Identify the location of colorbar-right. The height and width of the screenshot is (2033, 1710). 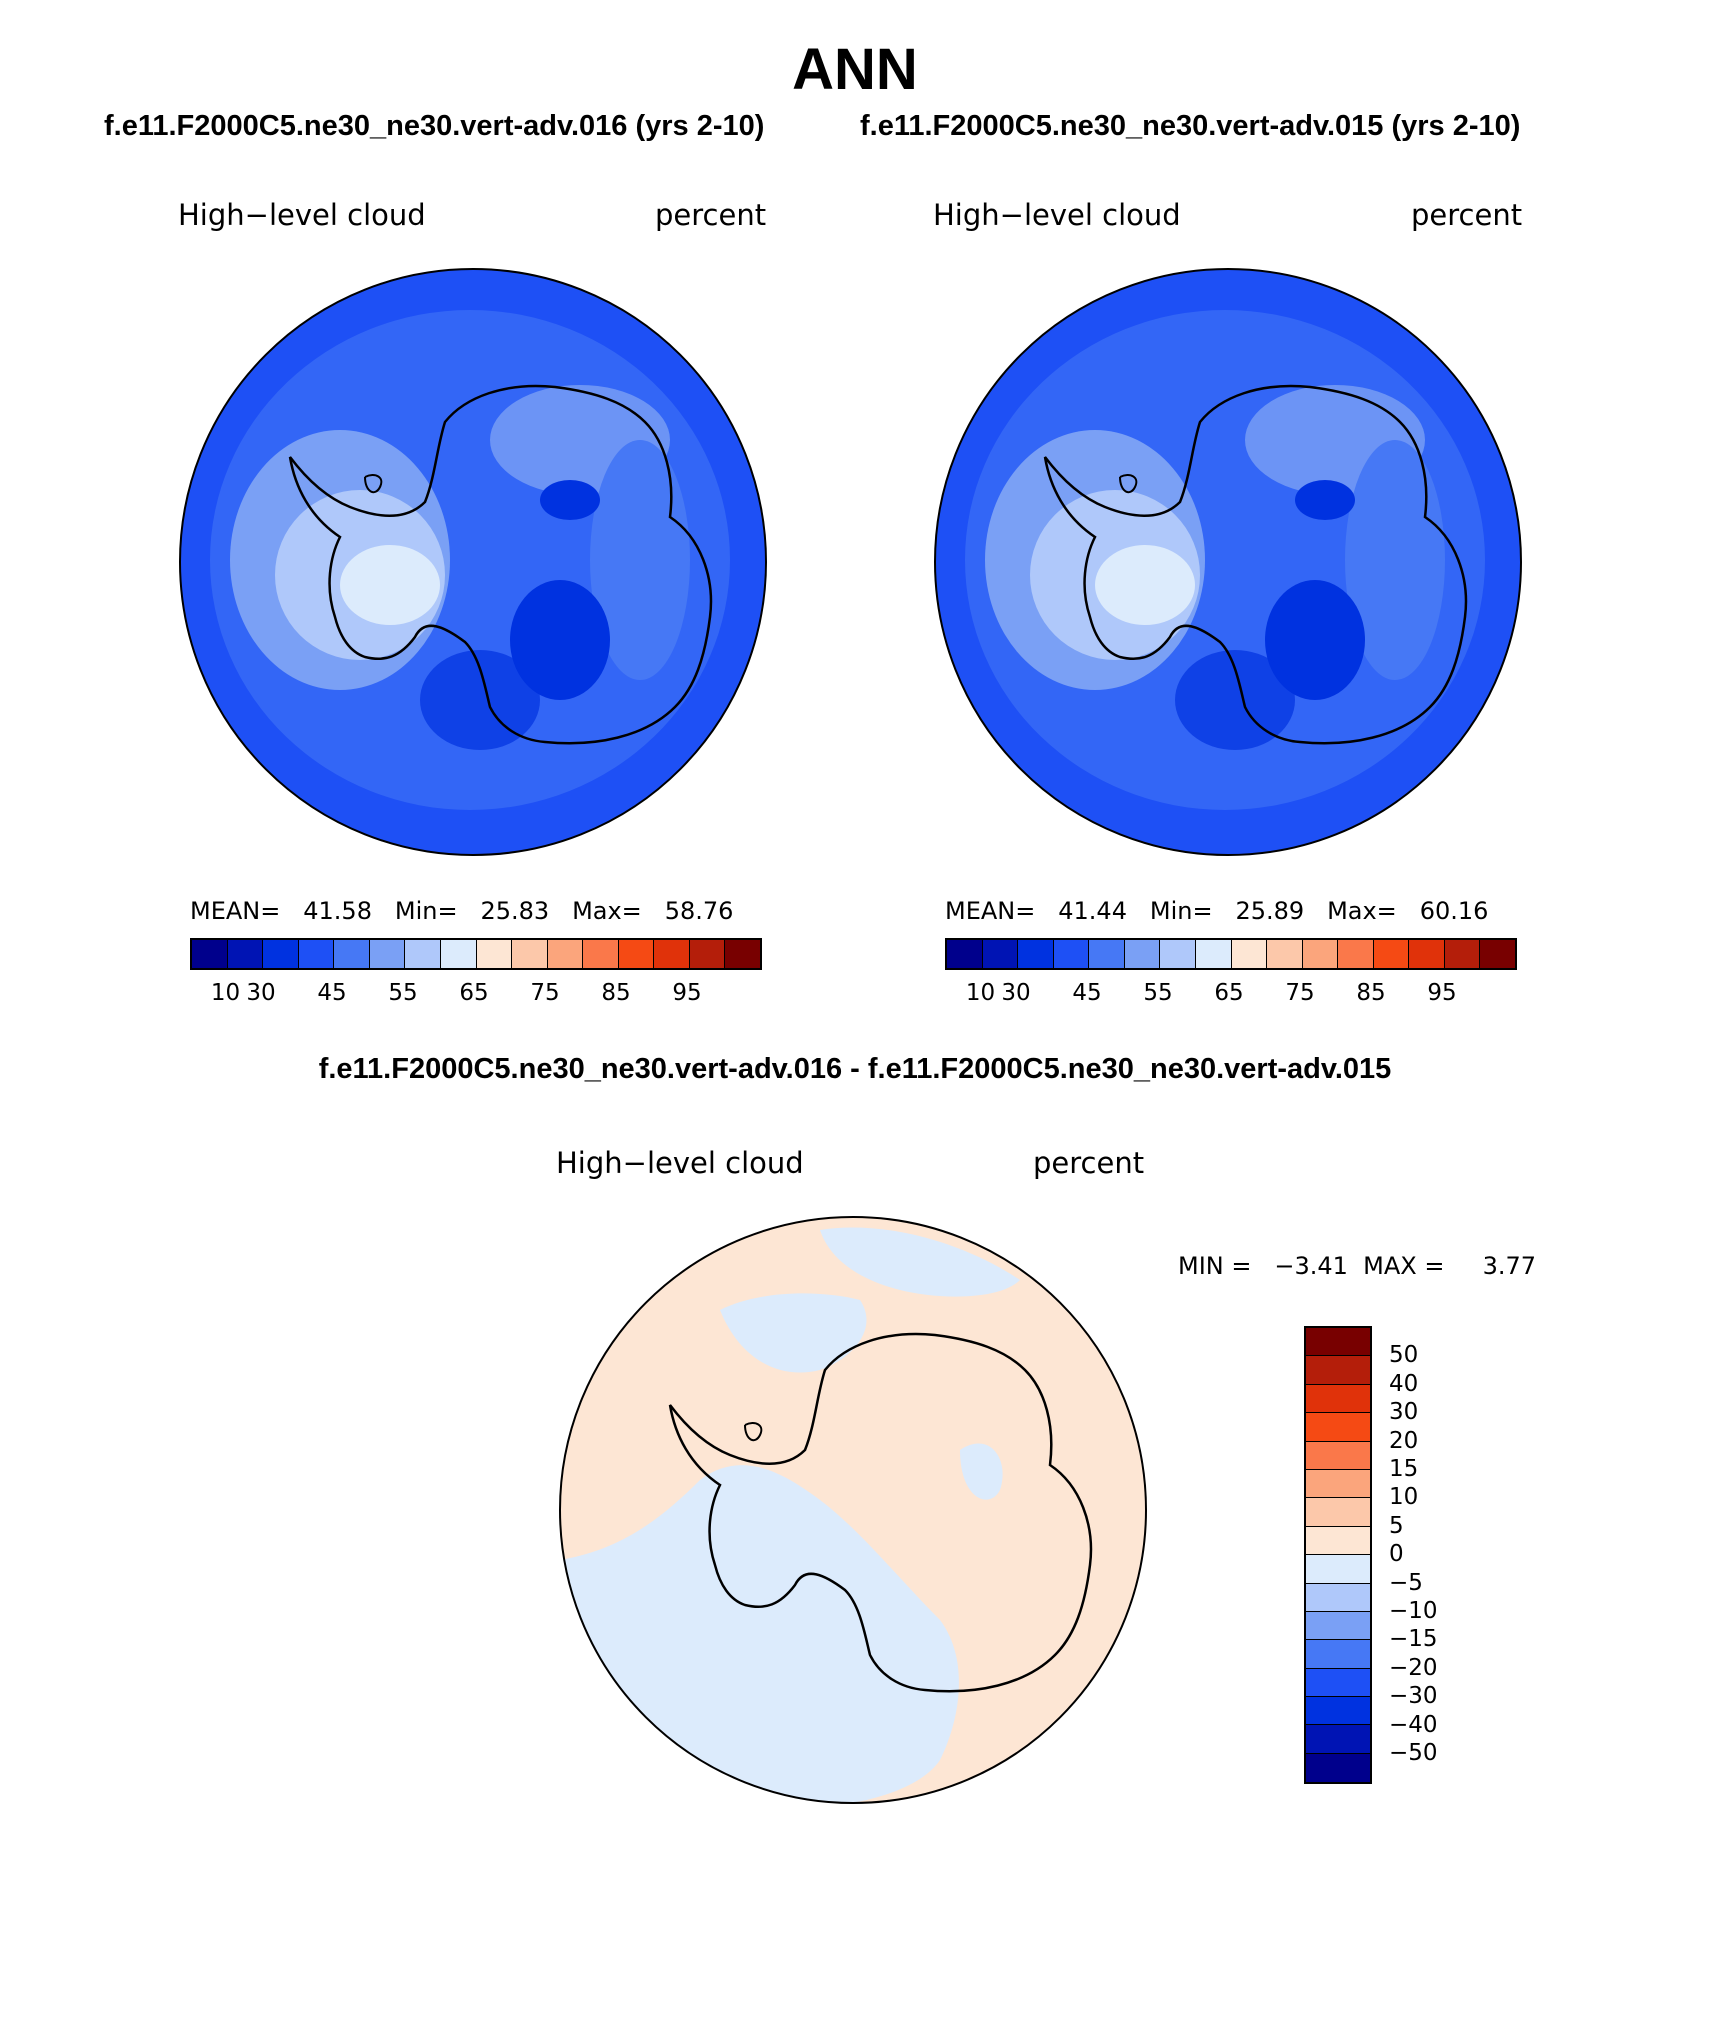
(1231, 954).